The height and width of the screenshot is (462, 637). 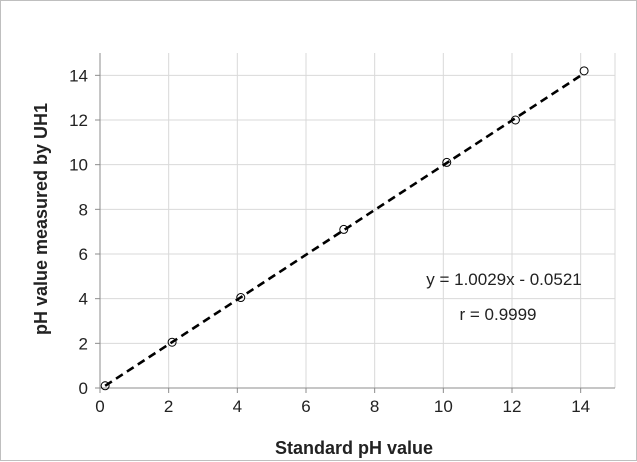 What do you see at coordinates (305, 406) in the screenshot?
I see `x-tick-label: 6` at bounding box center [305, 406].